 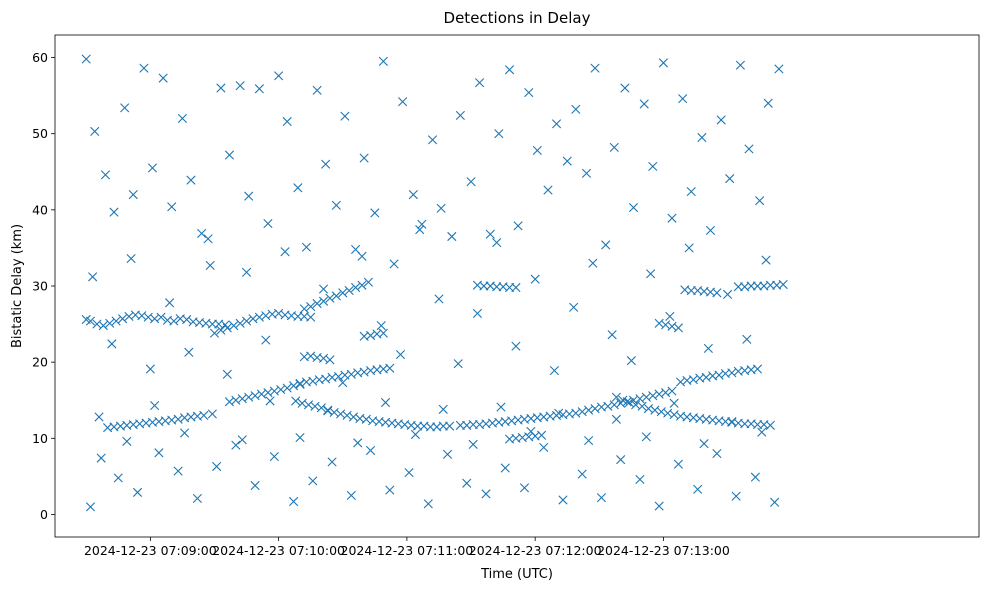 I want to click on y-tick-label: 20, so click(x=40, y=362).